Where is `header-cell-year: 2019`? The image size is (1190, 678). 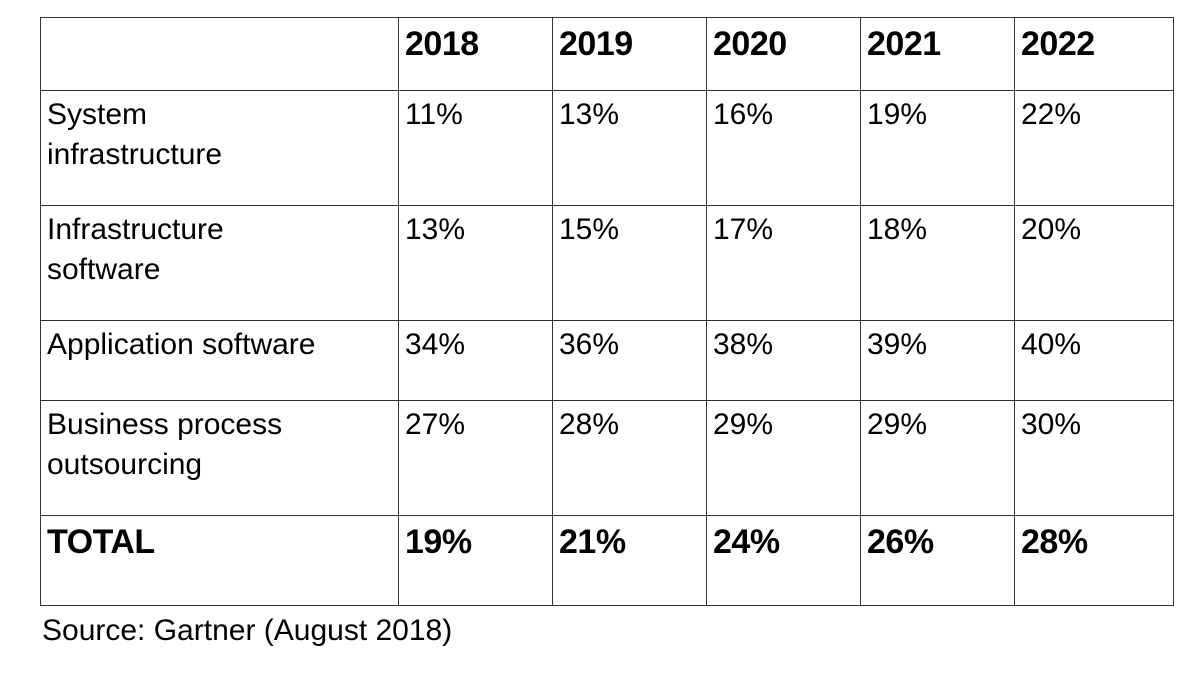
header-cell-year: 2019 is located at coordinates (629, 54).